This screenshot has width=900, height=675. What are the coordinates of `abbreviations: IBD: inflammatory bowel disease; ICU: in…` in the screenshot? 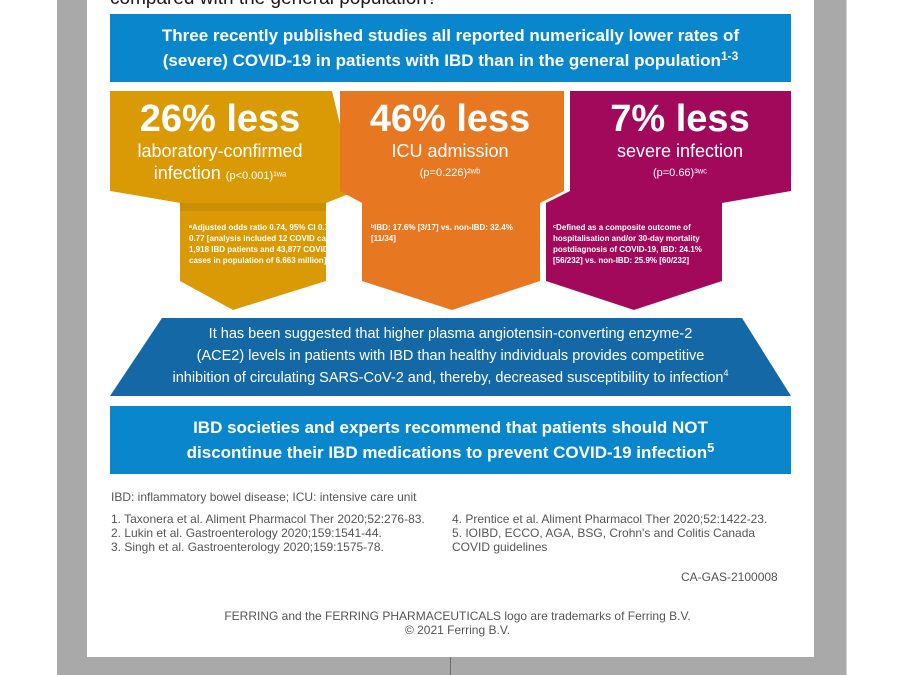 It's located at (264, 497).